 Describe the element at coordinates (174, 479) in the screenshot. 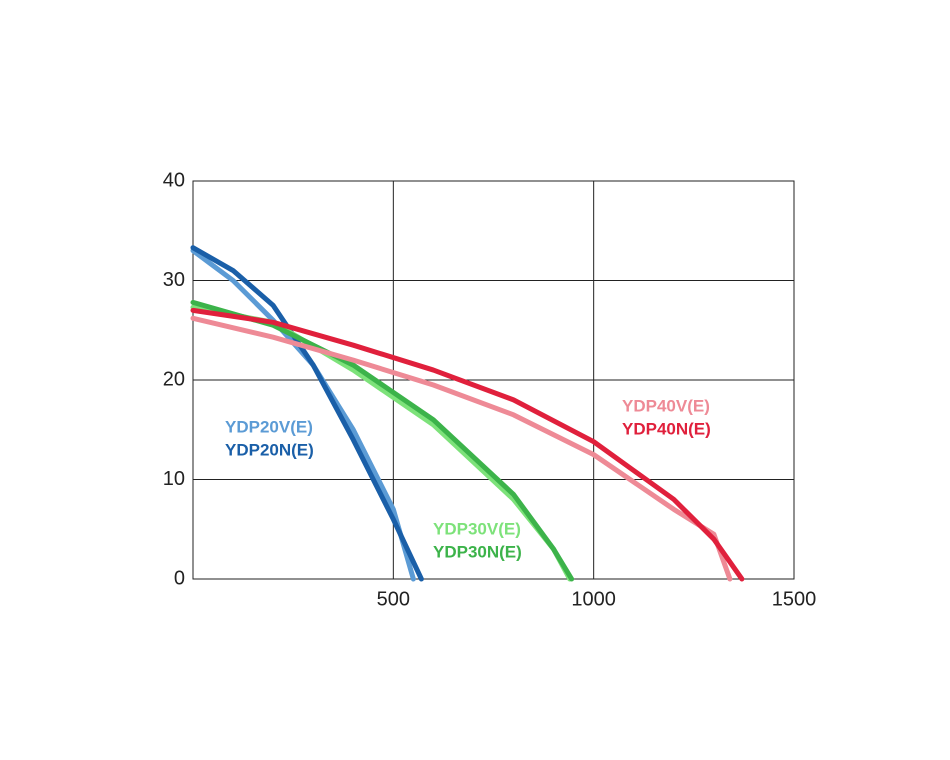

I see `y-tick-label: 10` at that location.